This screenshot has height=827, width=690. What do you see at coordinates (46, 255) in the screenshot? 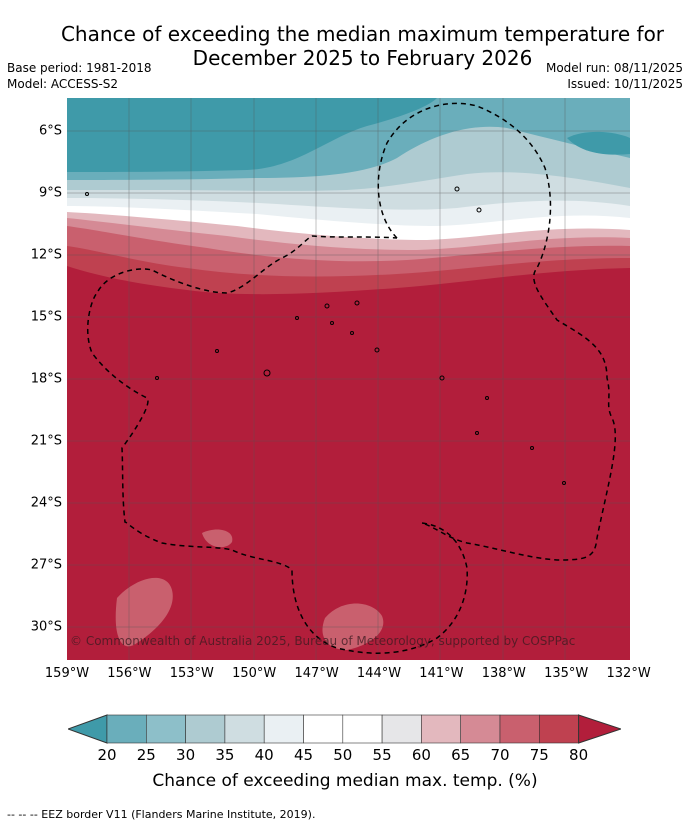
I see `latitude-label: 12°S` at bounding box center [46, 255].